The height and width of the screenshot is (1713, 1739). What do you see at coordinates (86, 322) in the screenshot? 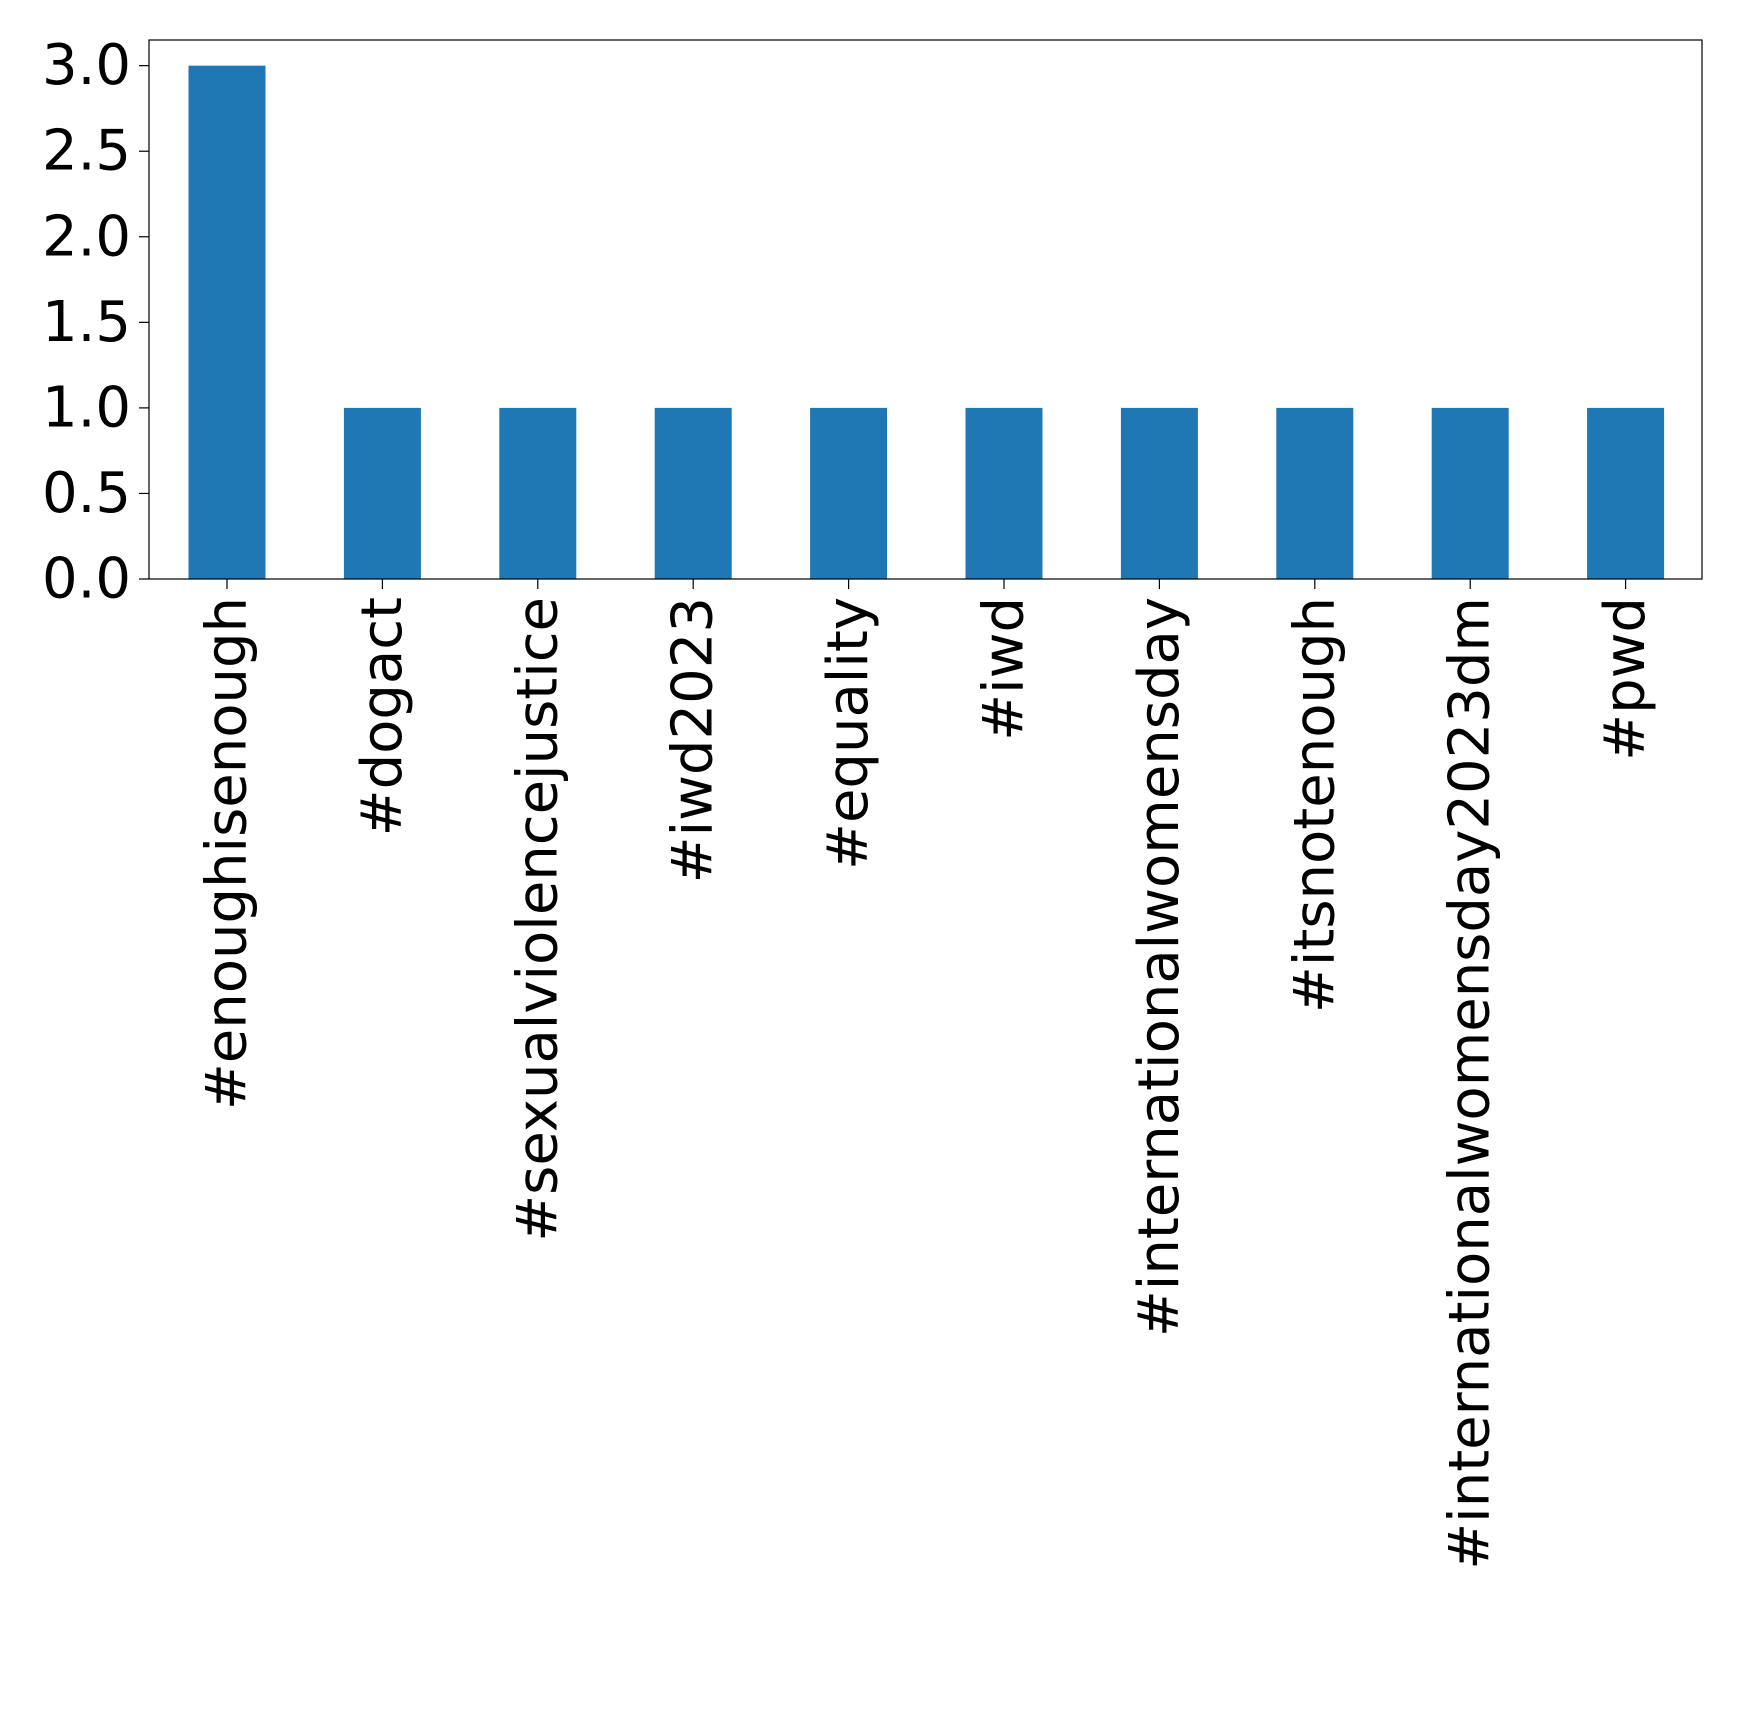
I see `y-tick-label: 1.5` at bounding box center [86, 322].